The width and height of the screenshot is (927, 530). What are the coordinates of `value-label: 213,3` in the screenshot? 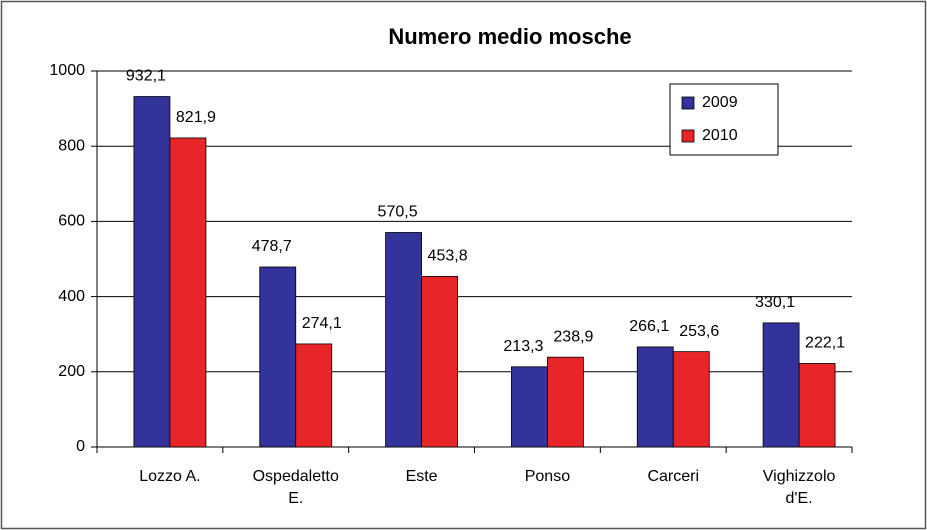 It's located at (523, 346).